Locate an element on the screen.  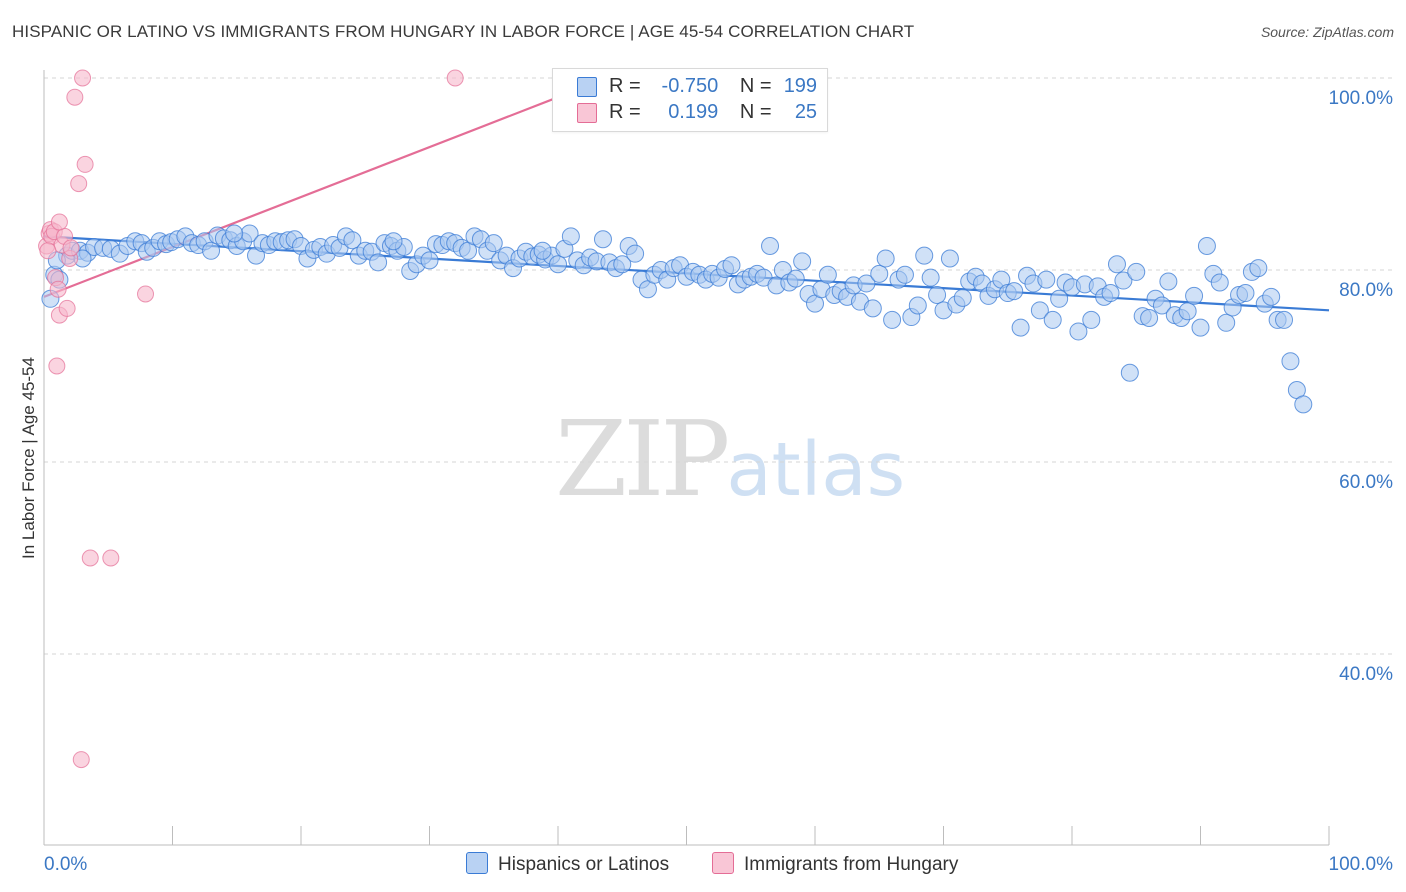
legend-swatch-blue is located at coordinates (587, 87).